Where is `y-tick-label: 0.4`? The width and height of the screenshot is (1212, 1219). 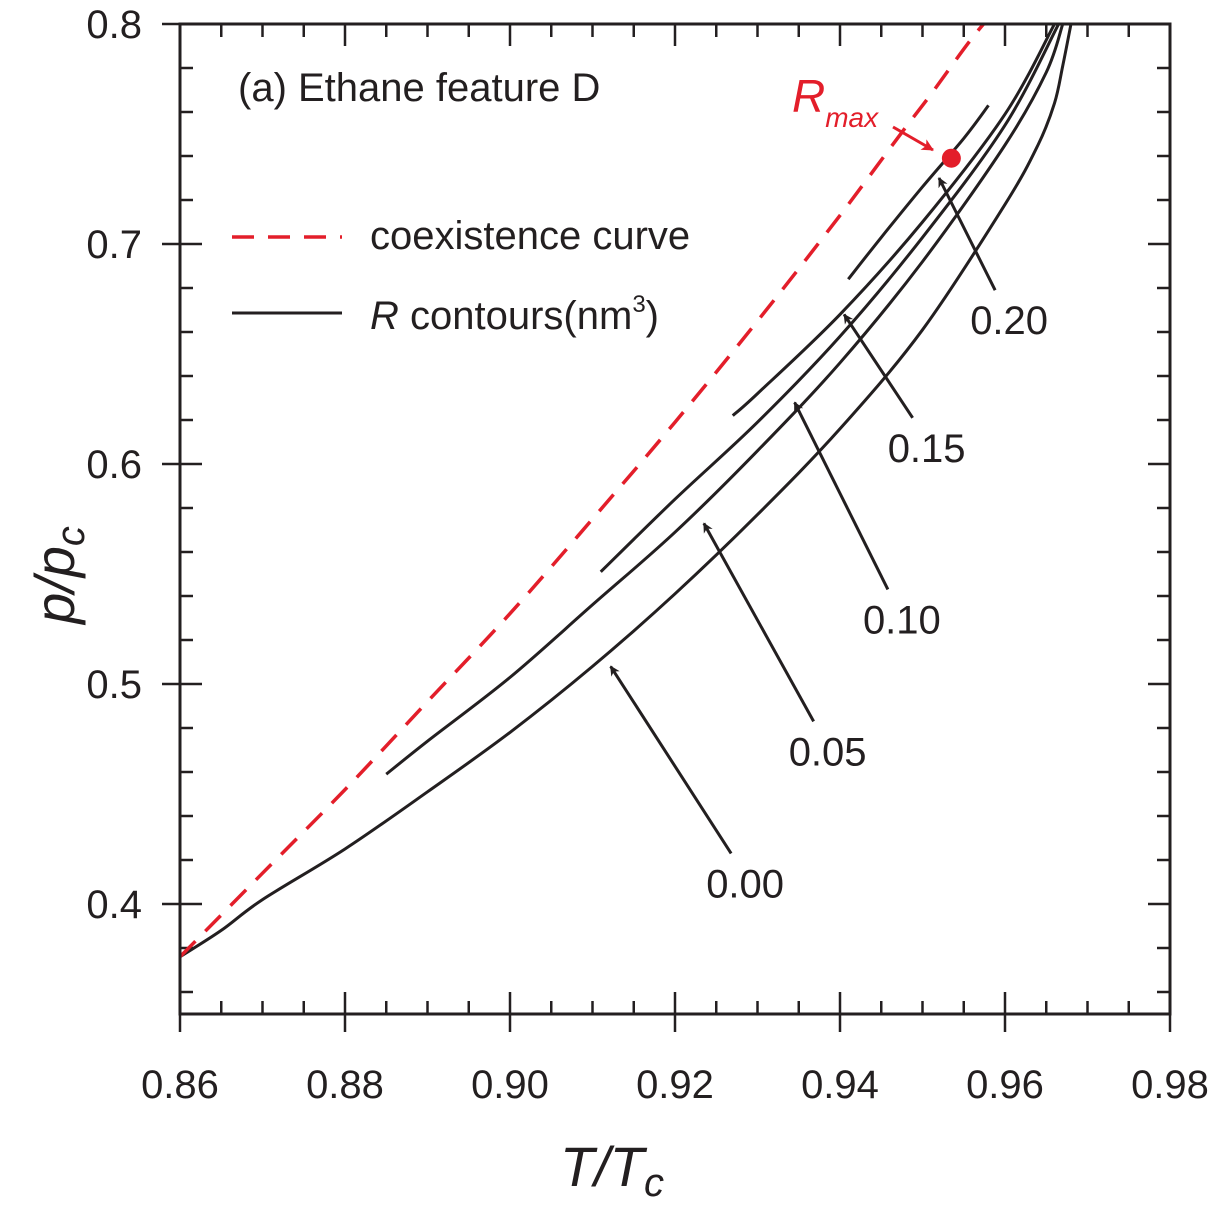 y-tick-label: 0.4 is located at coordinates (114, 905).